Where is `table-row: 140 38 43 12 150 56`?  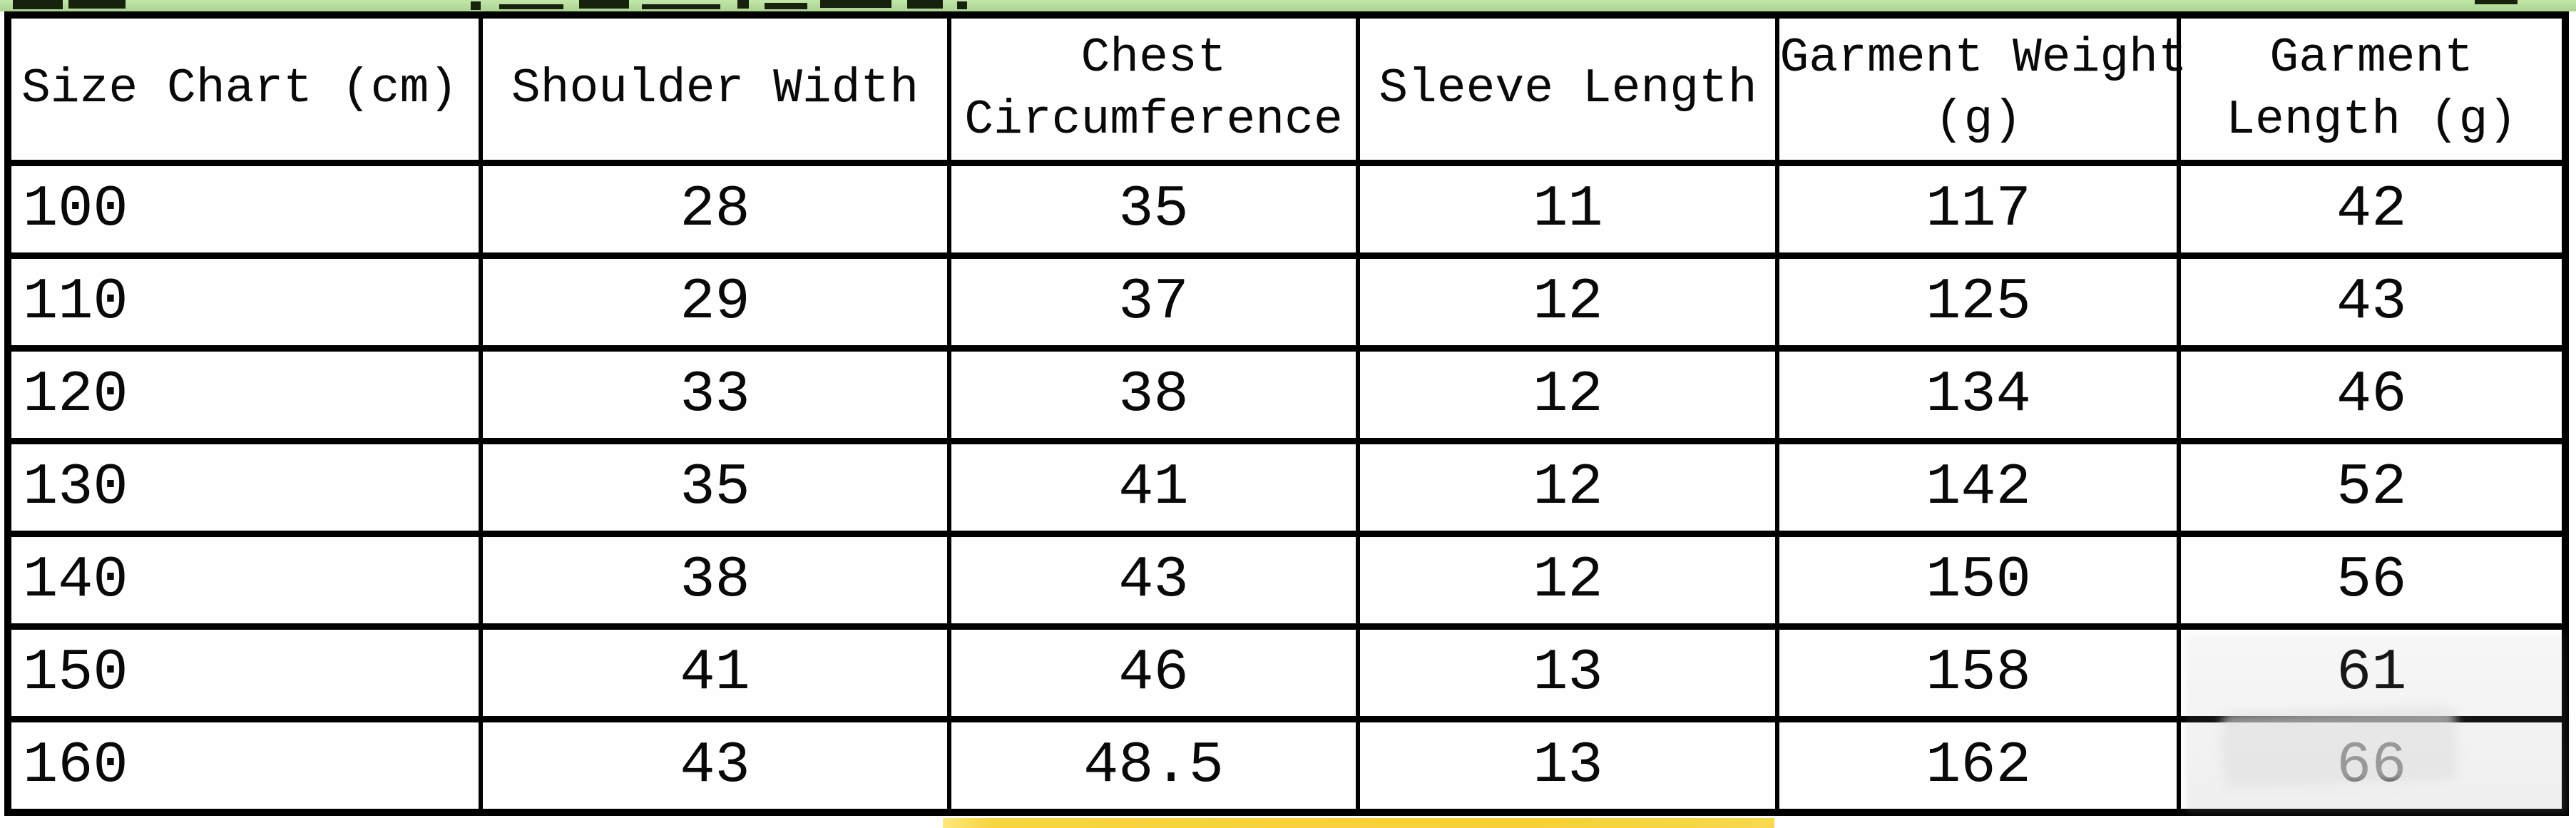 table-row: 140 38 43 12 150 56 is located at coordinates (1286, 580).